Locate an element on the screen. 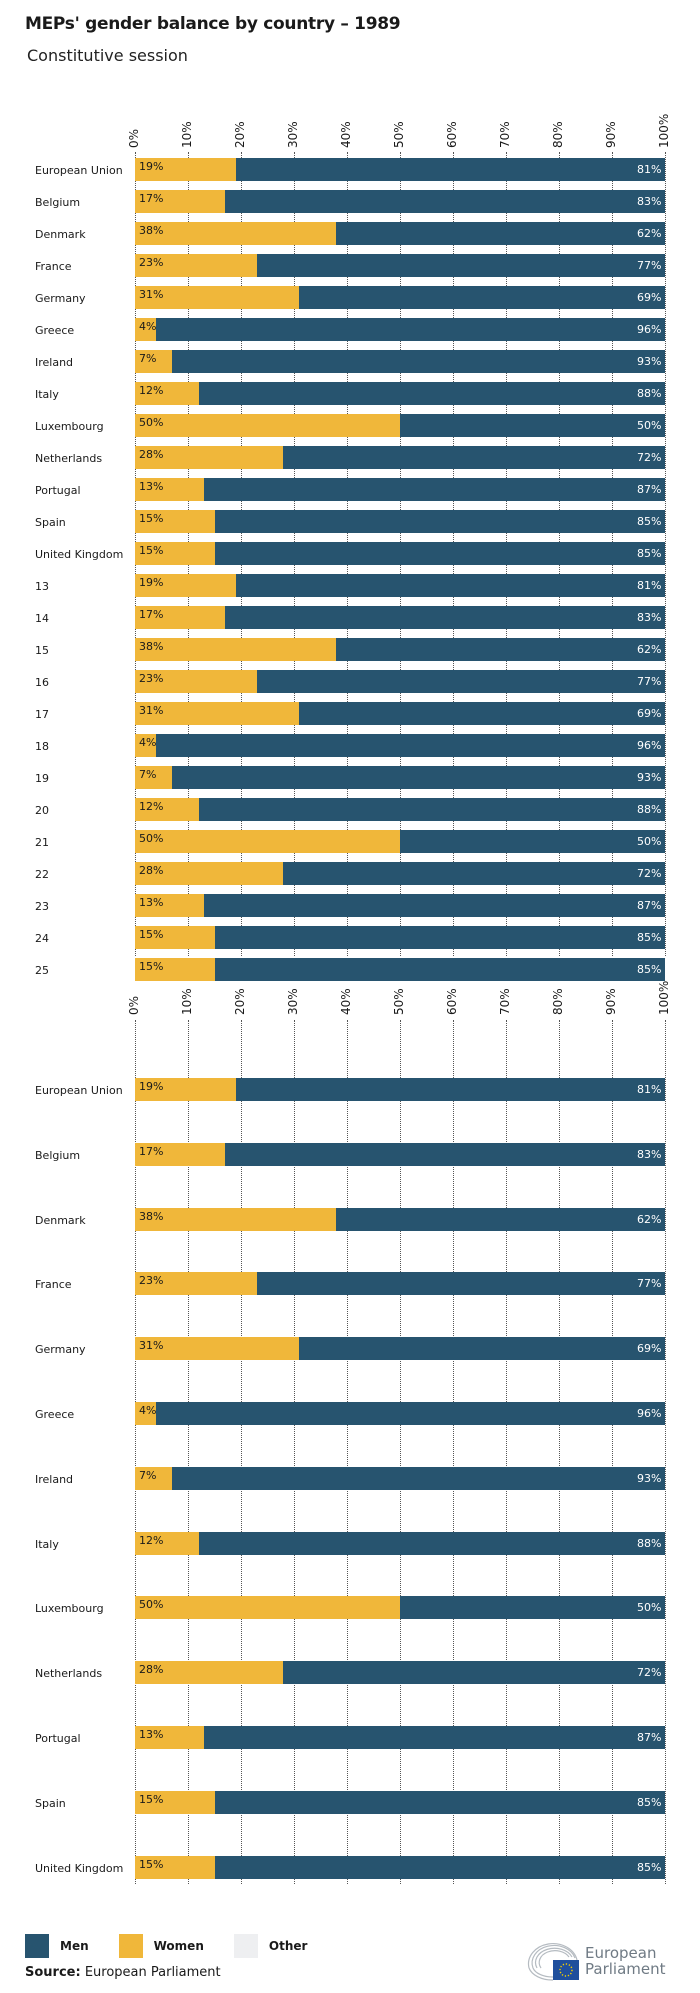  value-label-women: 19% is located at coordinates (151, 1086).